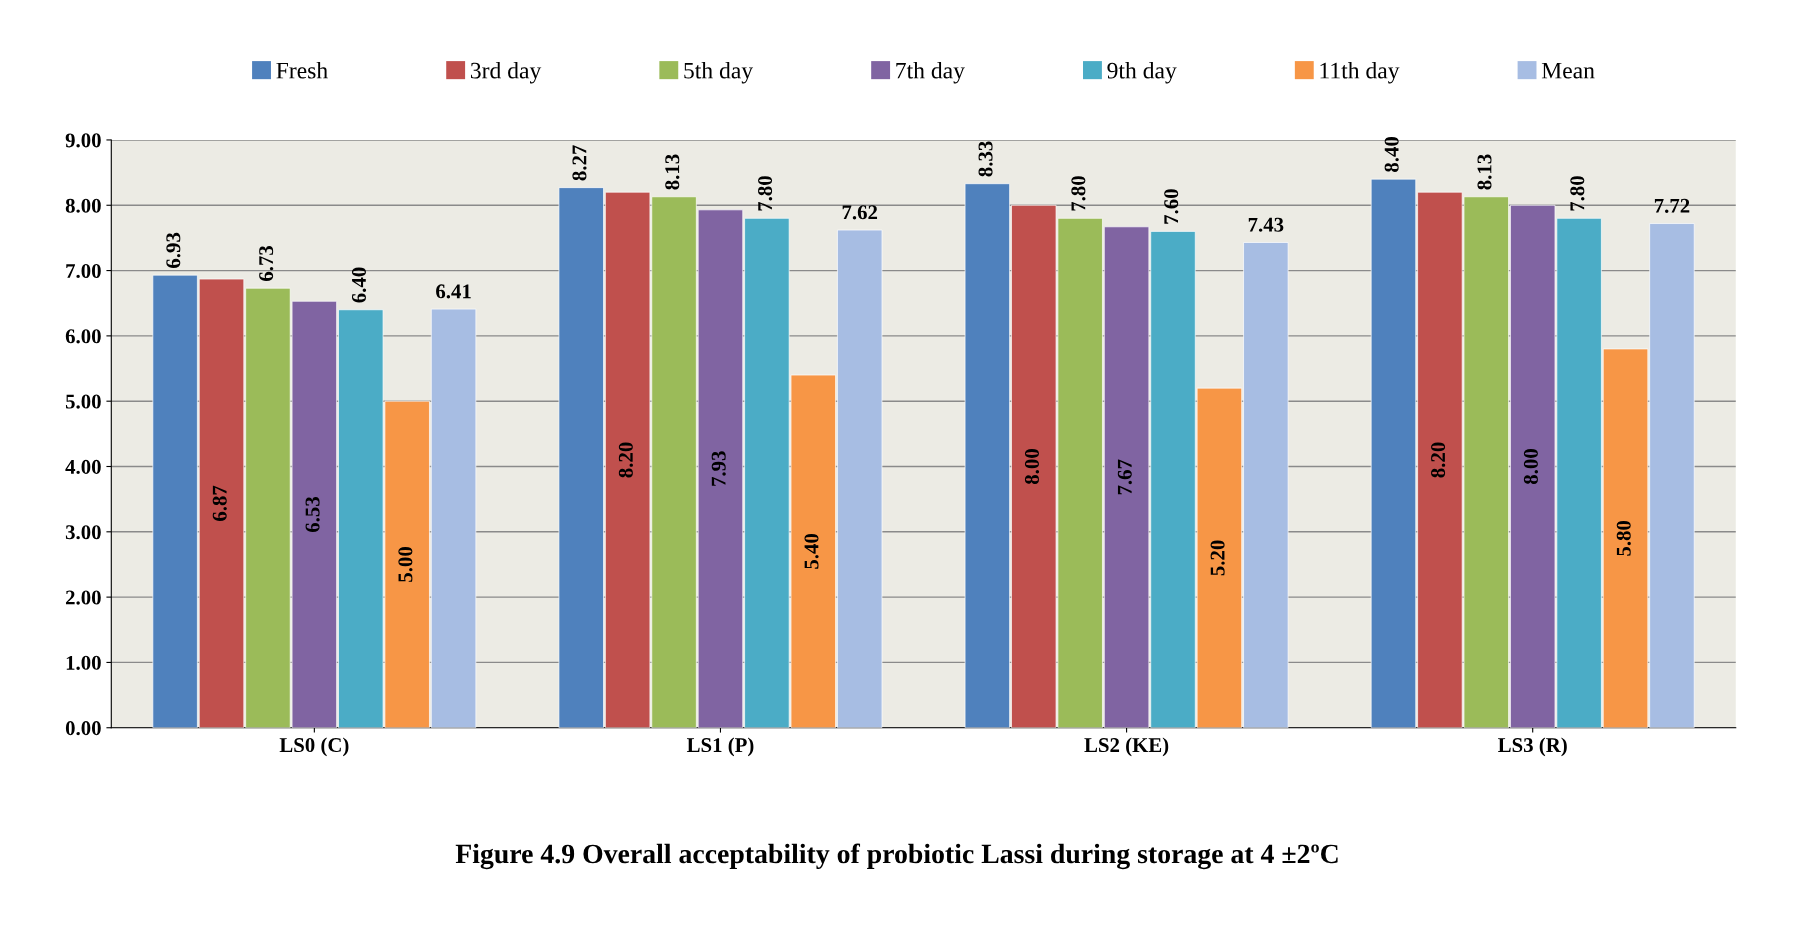 The height and width of the screenshot is (933, 1795). I want to click on data-label: 6.53, so click(312, 514).